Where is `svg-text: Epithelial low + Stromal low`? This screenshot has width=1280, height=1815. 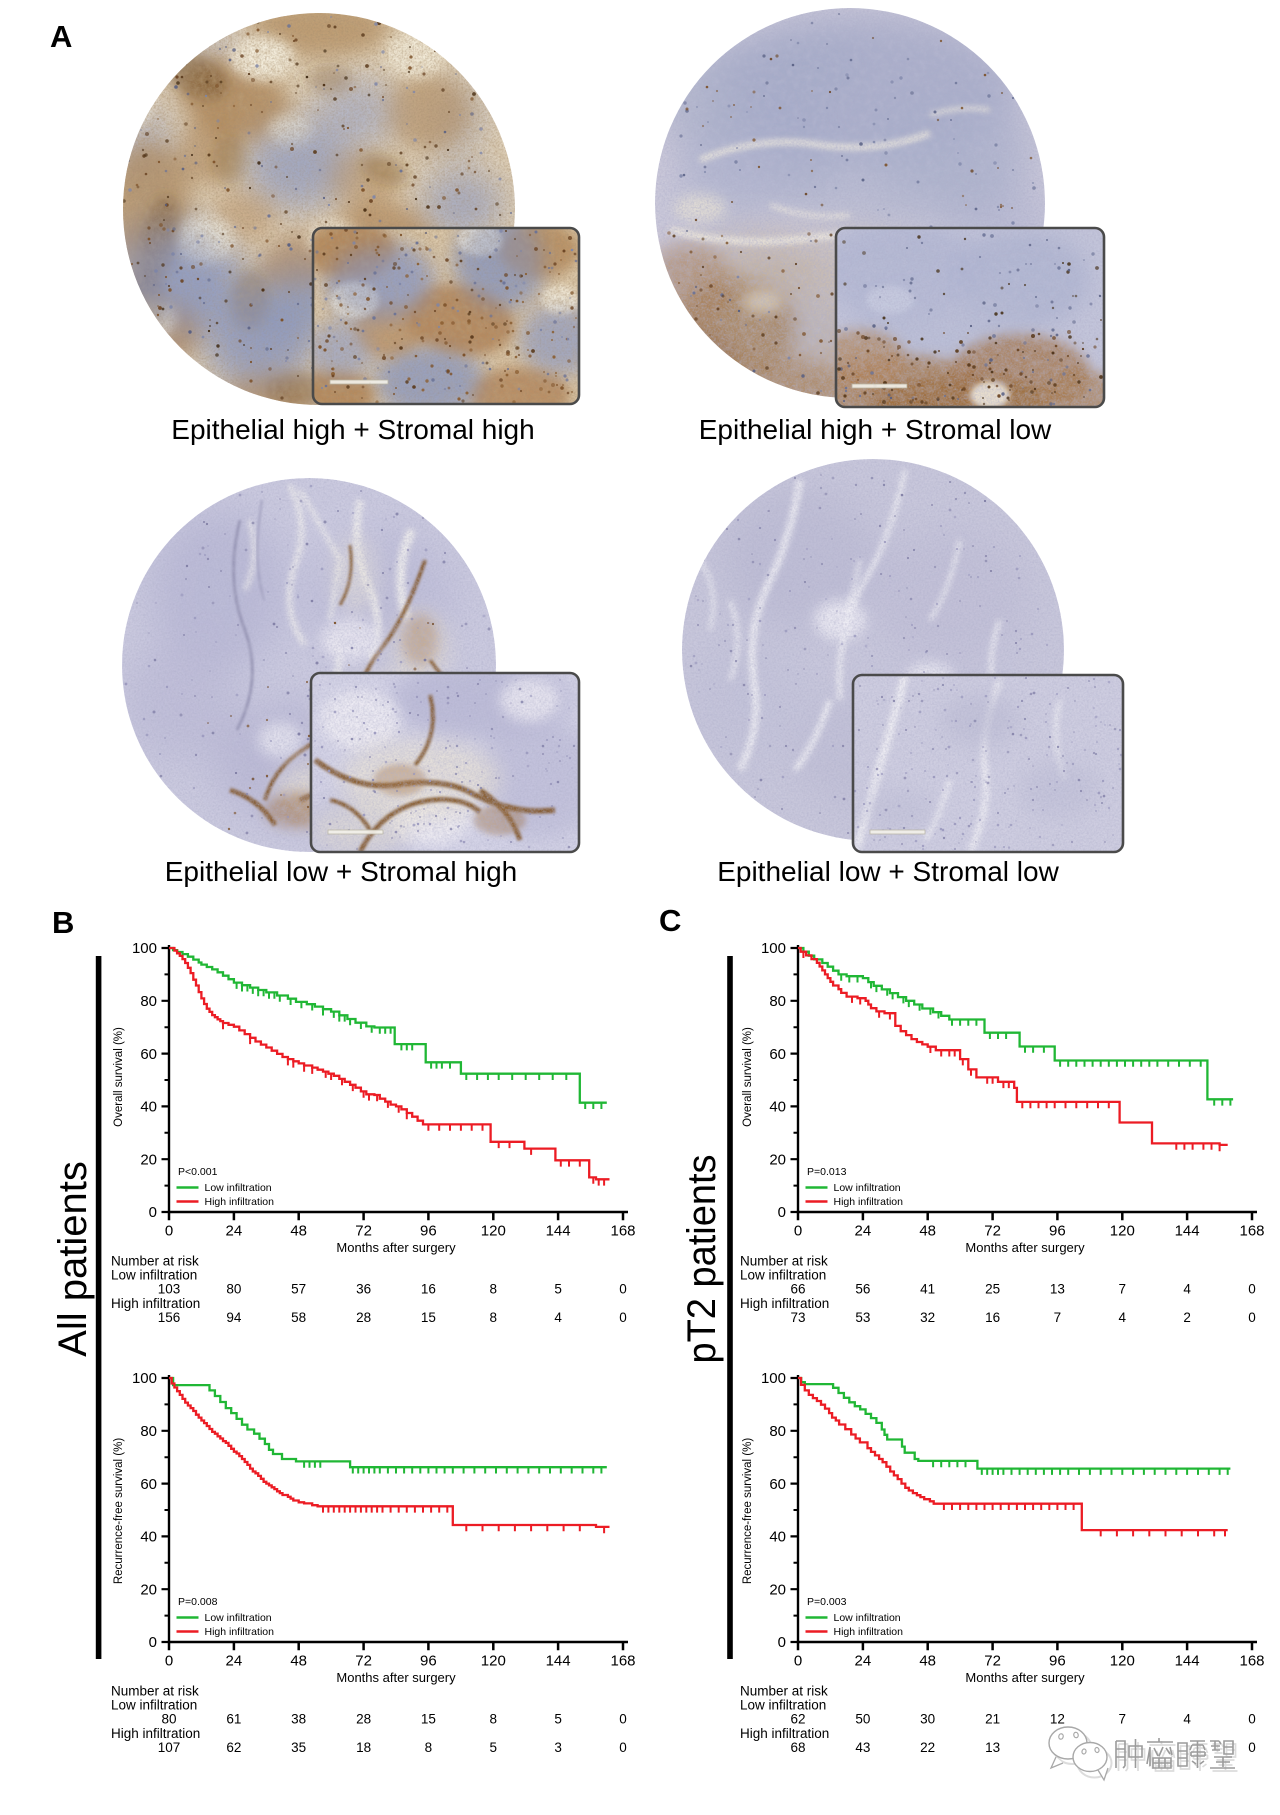
svg-text: Epithelial low + Stromal low is located at coordinates (888, 871).